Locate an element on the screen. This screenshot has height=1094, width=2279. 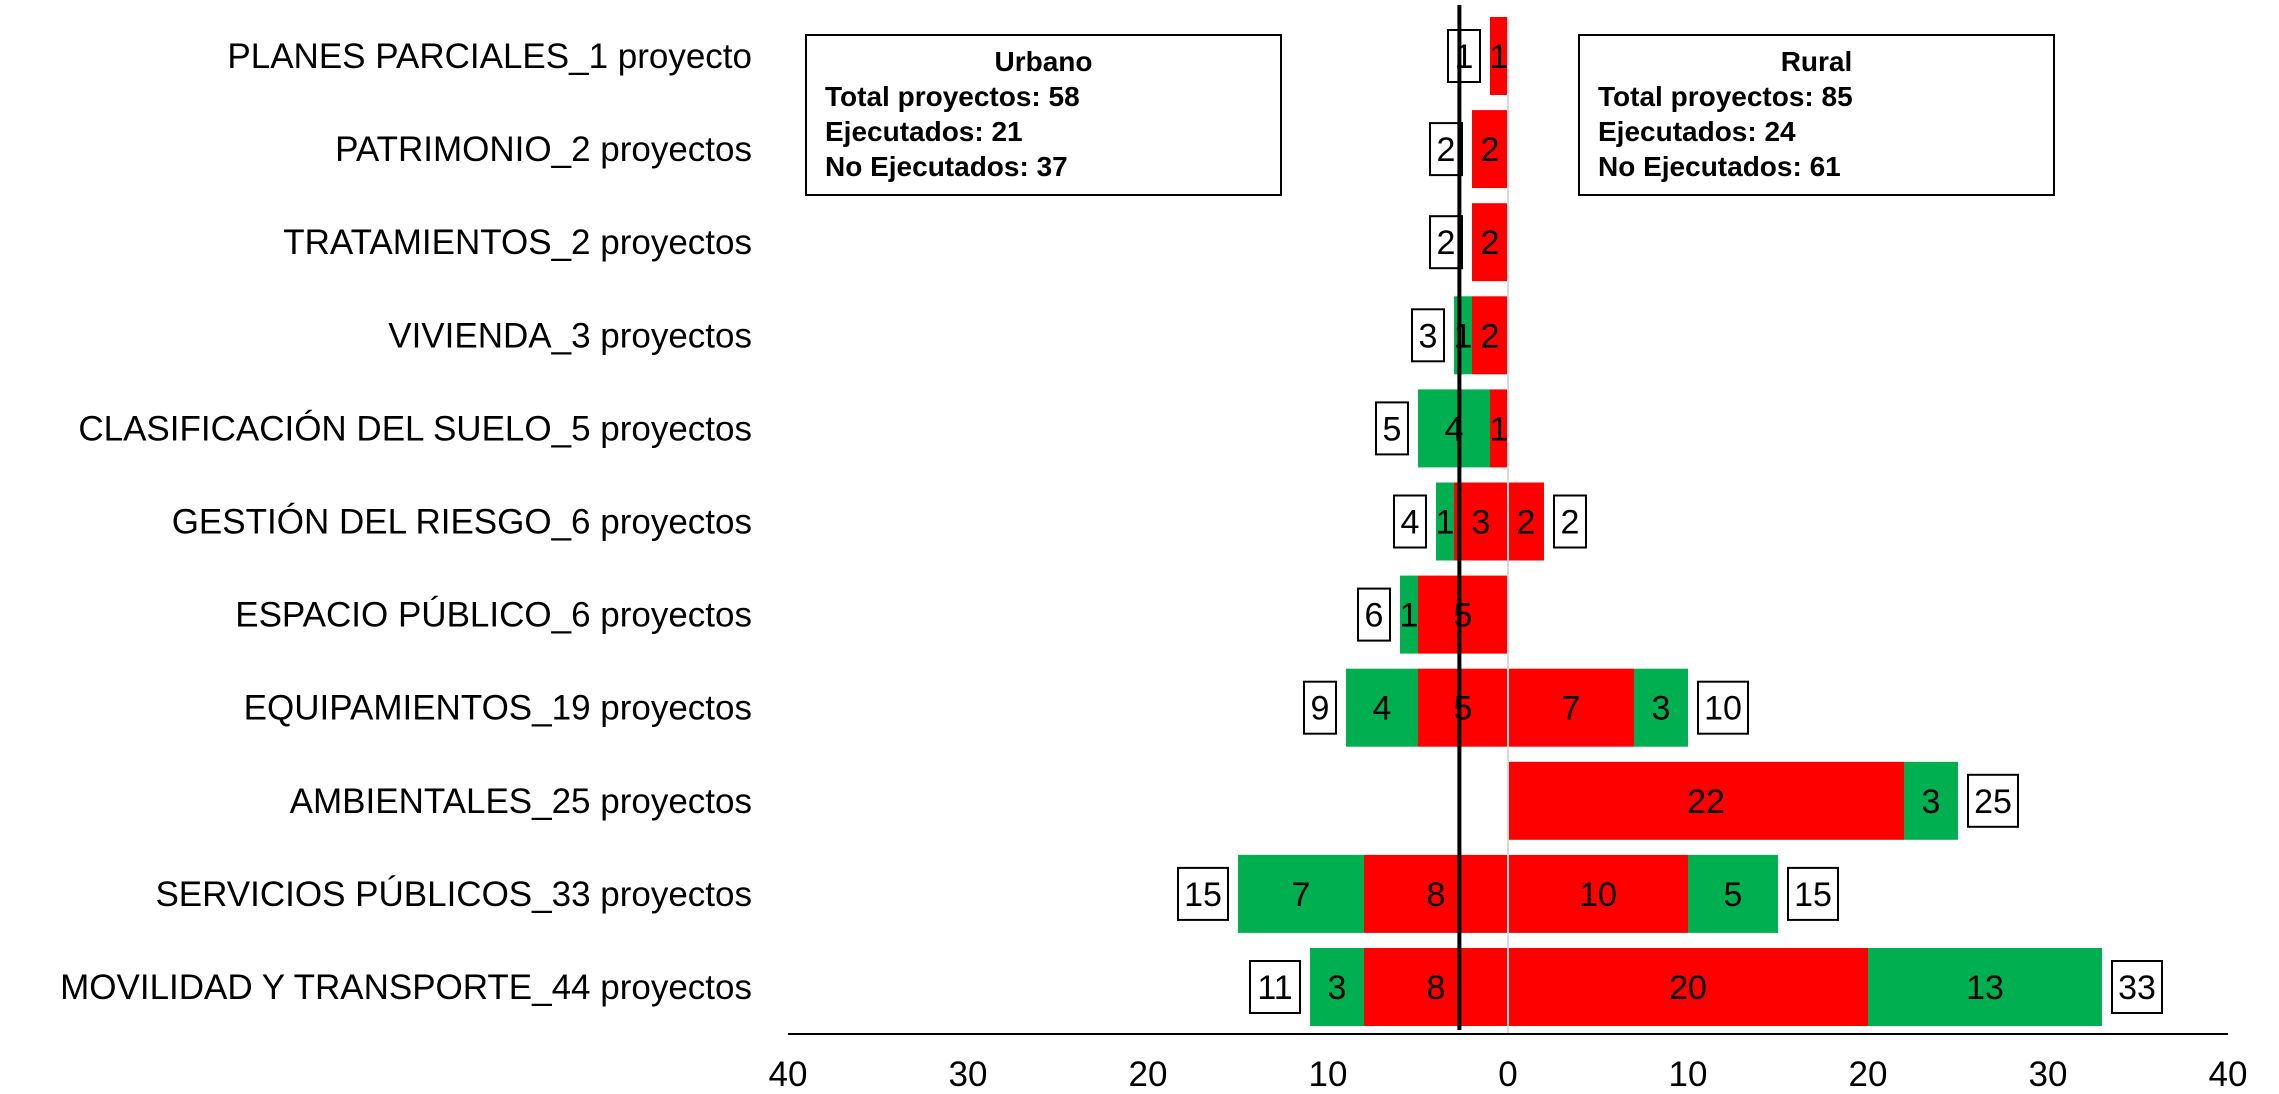
rural-not-executed-label: 20 is located at coordinates (1688, 988).